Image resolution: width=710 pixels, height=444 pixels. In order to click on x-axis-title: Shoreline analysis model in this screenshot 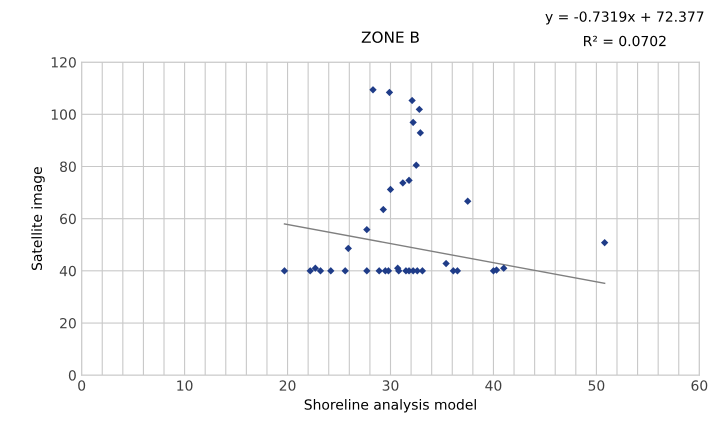, I will do `click(390, 405)`.